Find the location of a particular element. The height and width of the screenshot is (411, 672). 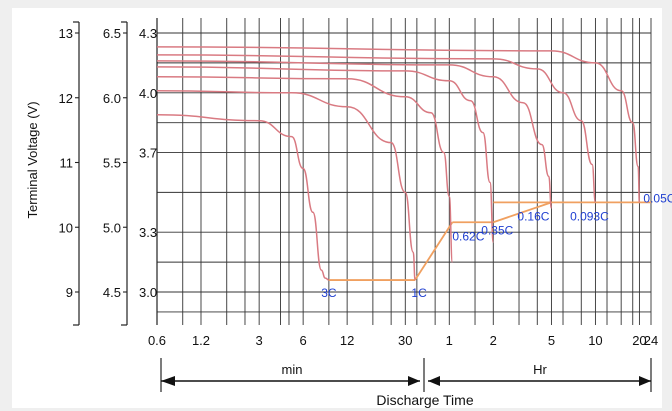

y-tick-label: 3.0 is located at coordinates (148, 292).